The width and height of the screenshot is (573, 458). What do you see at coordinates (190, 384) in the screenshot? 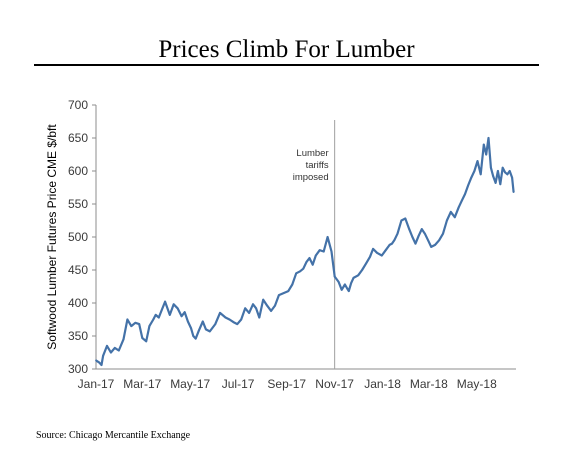
I see `x-tick-label: May-17` at bounding box center [190, 384].